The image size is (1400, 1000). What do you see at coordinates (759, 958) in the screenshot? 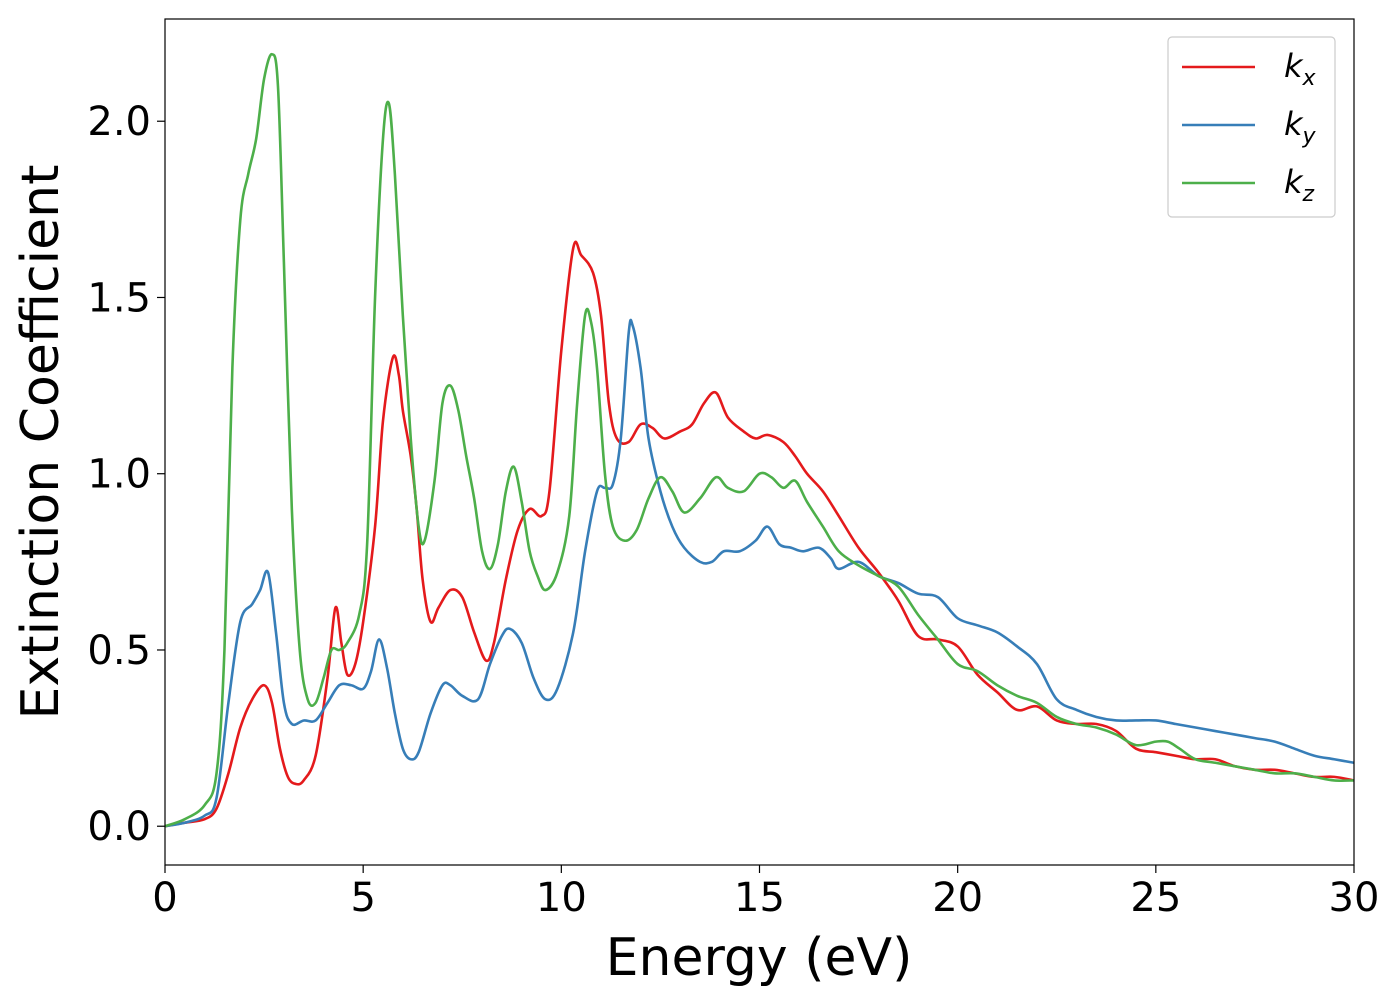
I see `x-axis-title: Energy (eV)` at bounding box center [759, 958].